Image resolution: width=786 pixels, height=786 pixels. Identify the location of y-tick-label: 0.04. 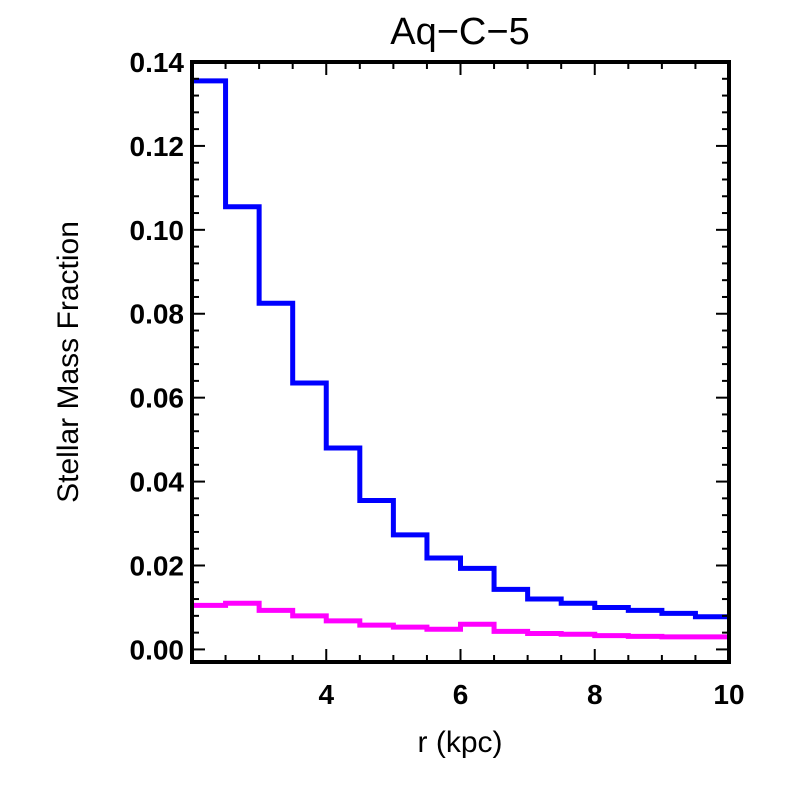
(157, 482).